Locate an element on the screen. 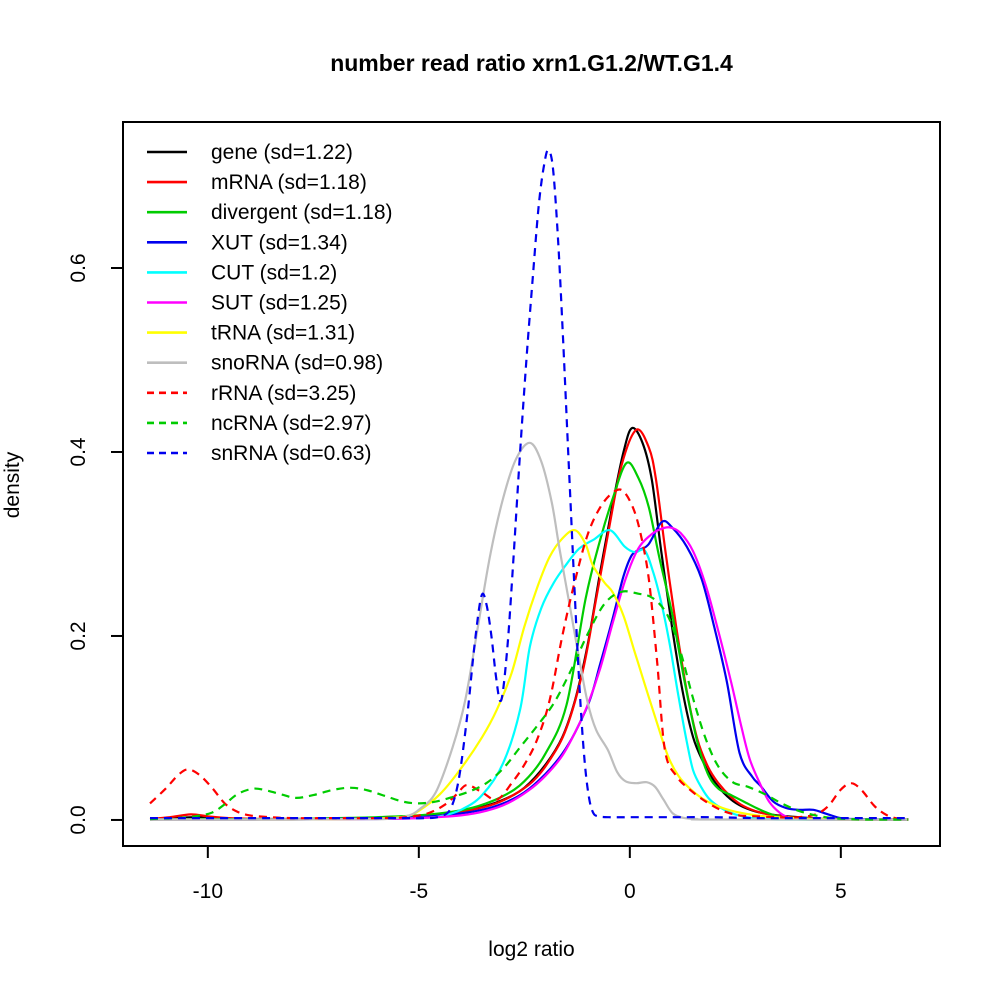 The width and height of the screenshot is (1000, 1000). y-tick-label: 0.2 is located at coordinates (78, 635).